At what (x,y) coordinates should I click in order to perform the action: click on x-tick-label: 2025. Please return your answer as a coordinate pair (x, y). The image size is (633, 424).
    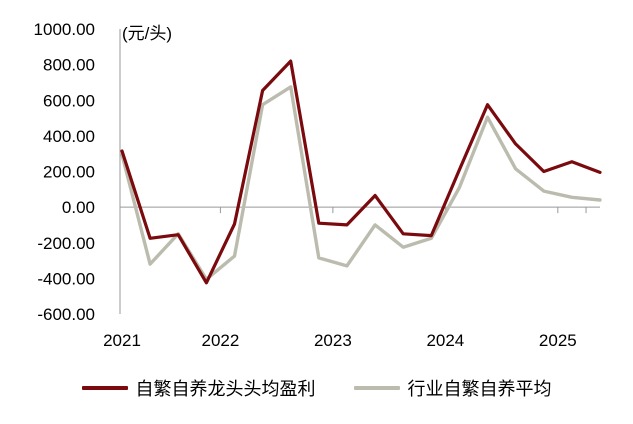
    Looking at the image, I should click on (558, 340).